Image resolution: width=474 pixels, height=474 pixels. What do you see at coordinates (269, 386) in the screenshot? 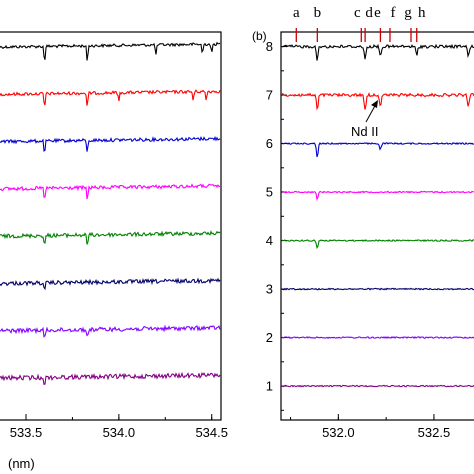
I see `y-tick-label-b: 1` at bounding box center [269, 386].